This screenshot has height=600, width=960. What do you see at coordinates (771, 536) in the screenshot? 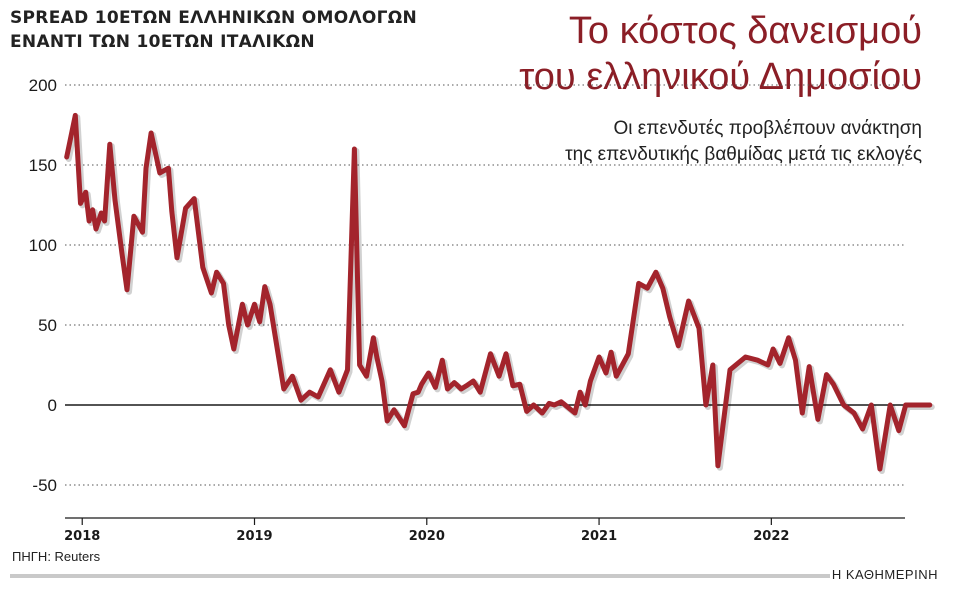
I see `x-tick-label: 2022` at bounding box center [771, 536].